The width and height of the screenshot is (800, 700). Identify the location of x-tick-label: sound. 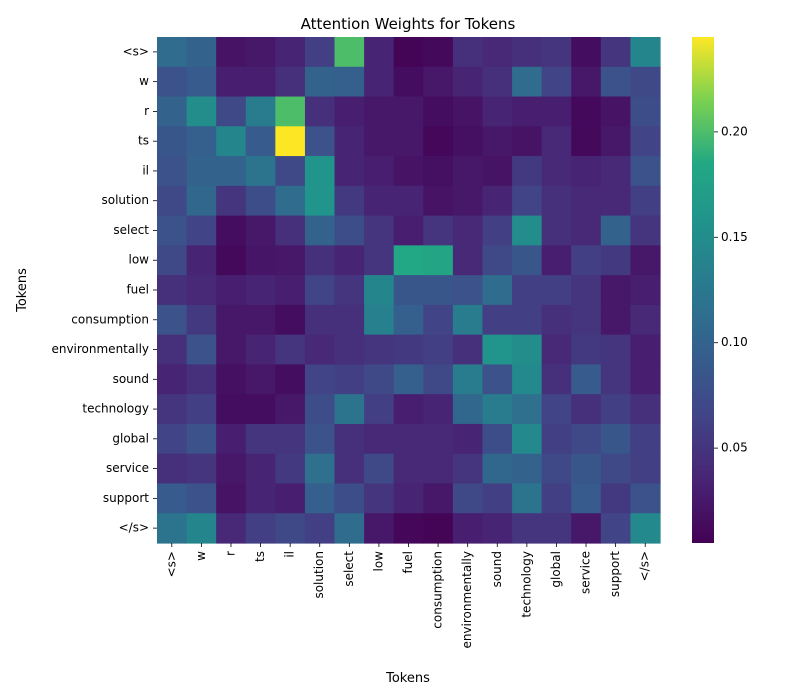
(497, 569).